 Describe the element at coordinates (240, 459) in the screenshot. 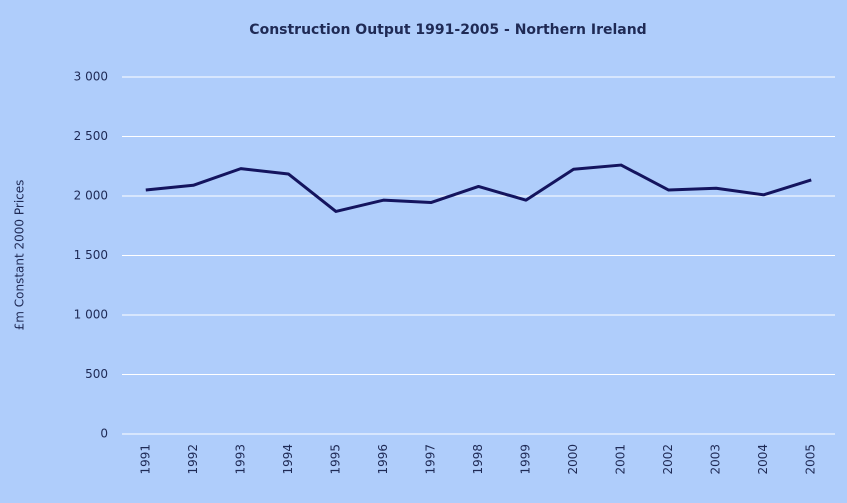

I see `x-tick-label: 1993` at that location.